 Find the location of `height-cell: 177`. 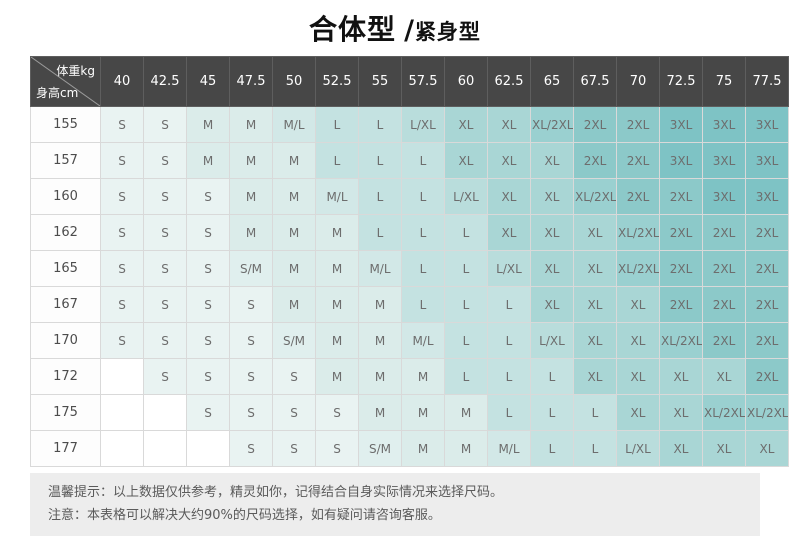

height-cell: 177 is located at coordinates (65, 449).